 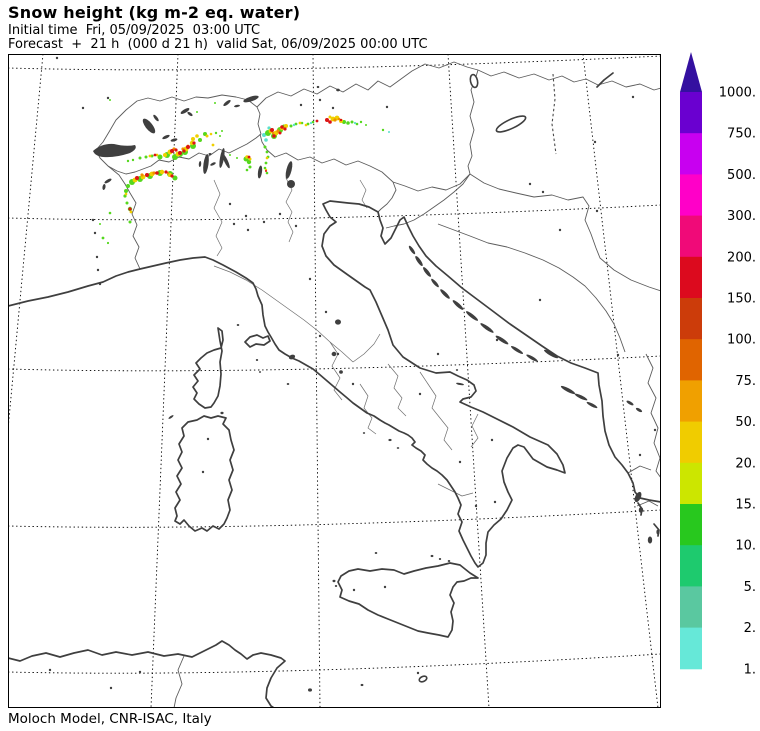 What do you see at coordinates (741, 340) in the screenshot?
I see `colorbar-label: 100.` at bounding box center [741, 340].